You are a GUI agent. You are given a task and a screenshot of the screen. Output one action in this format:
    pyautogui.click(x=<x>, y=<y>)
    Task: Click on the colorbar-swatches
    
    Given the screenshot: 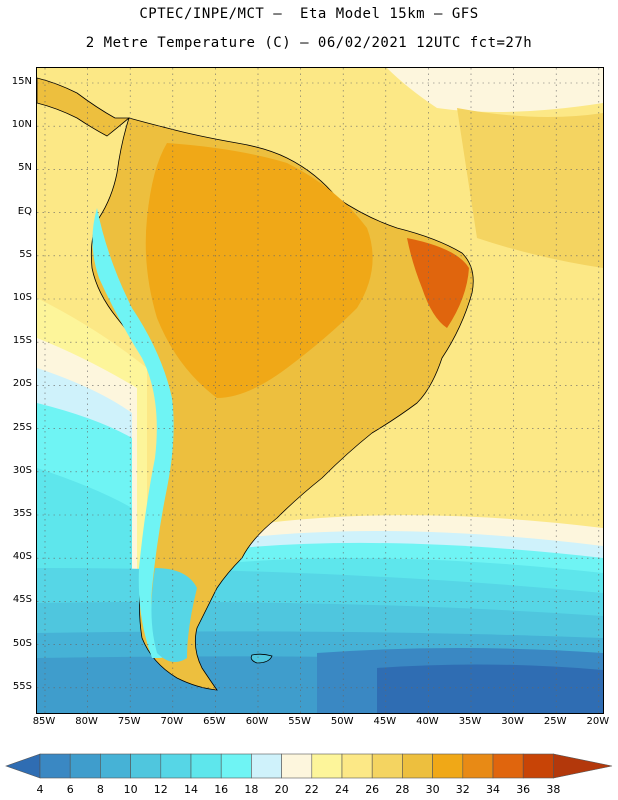 What is the action you would take?
    pyautogui.click(x=309, y=766)
    